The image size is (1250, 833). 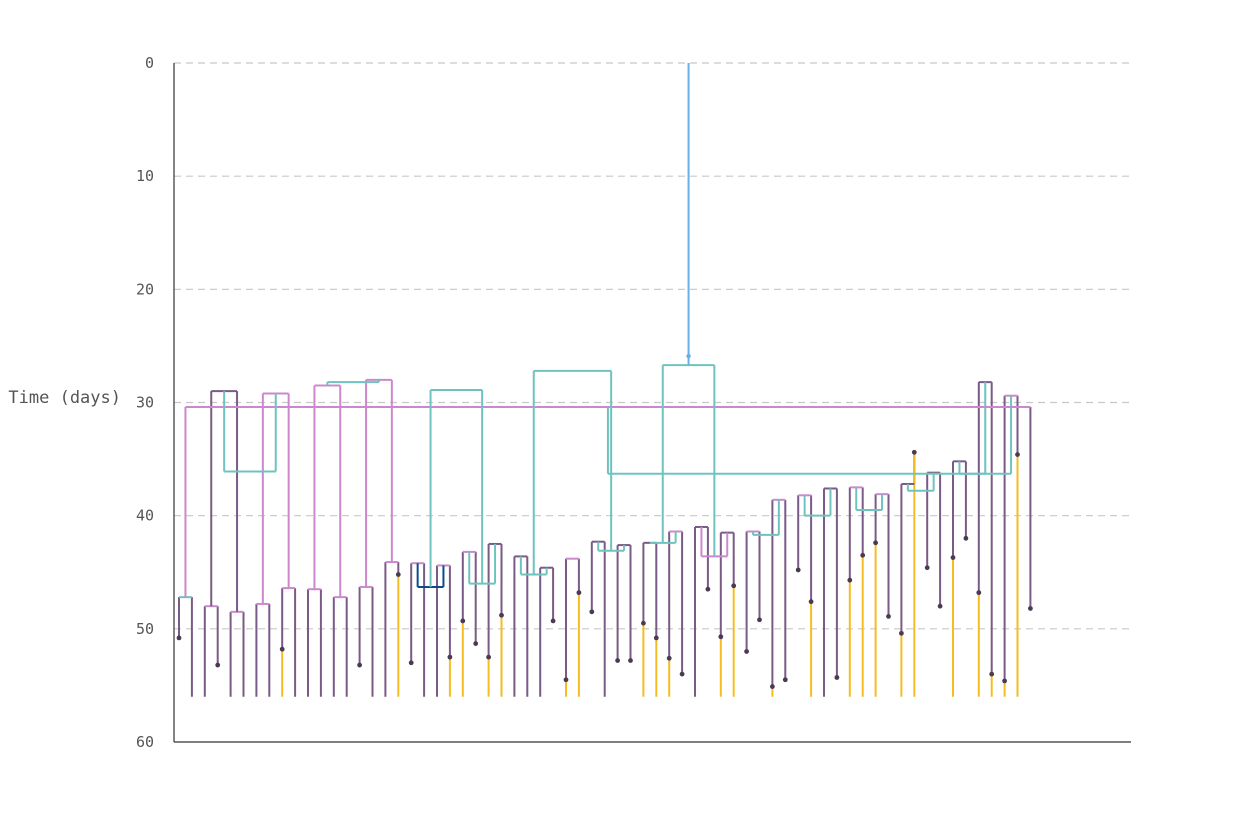 I want to click on y-tick-label: 40, so click(x=145, y=516).